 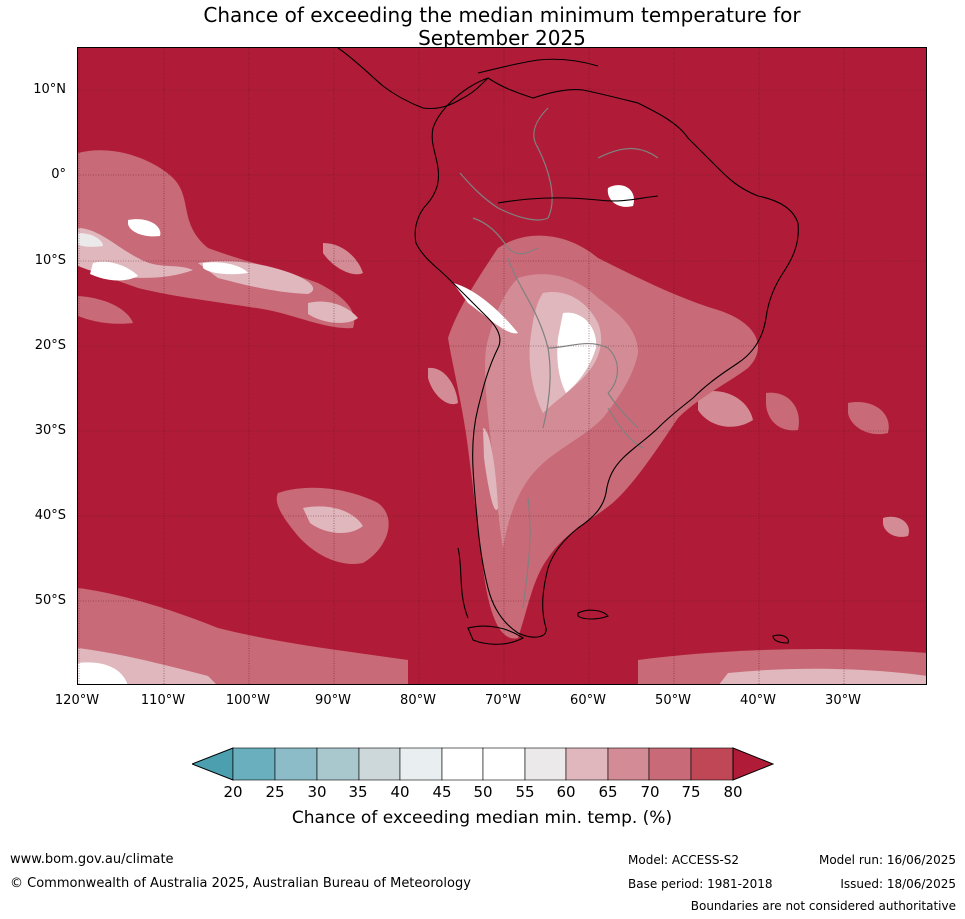 What do you see at coordinates (684, 860) in the screenshot?
I see `footer-model: Model: ACCESS-S2` at bounding box center [684, 860].